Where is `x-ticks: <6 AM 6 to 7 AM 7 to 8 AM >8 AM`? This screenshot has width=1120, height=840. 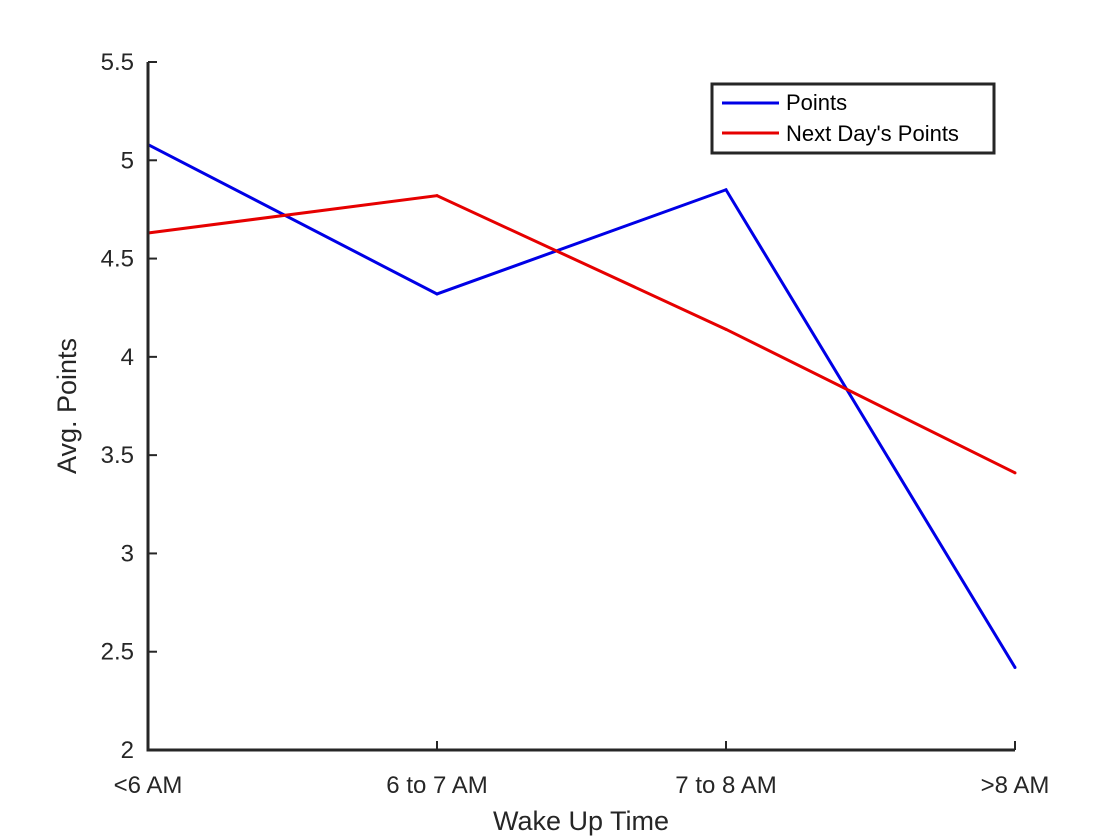 x-ticks: <6 AM 6 to 7 AM 7 to 8 AM >8 AM is located at coordinates (582, 770).